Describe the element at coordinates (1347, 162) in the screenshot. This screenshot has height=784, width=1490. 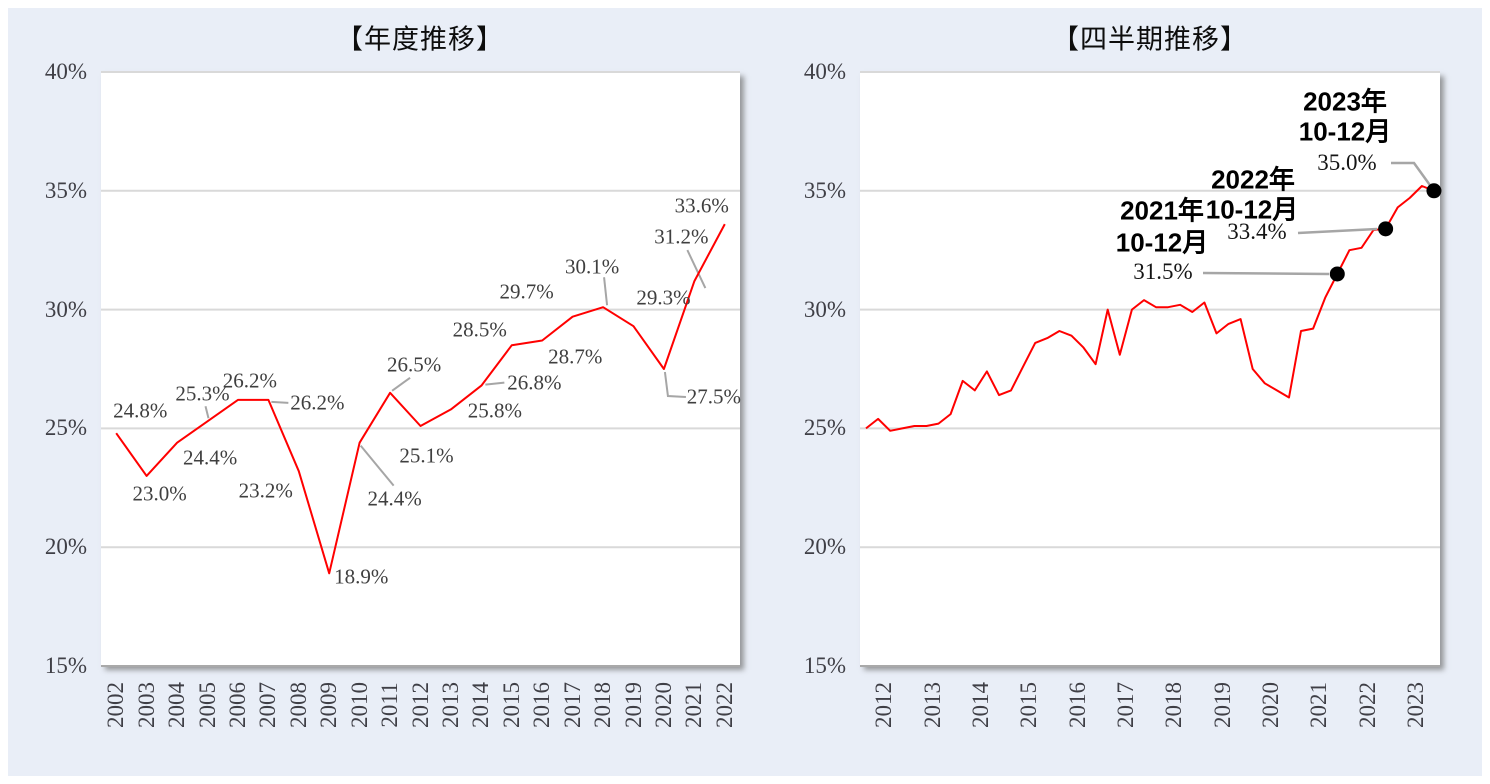
I see `annotation-value-label: 35.0%` at that location.